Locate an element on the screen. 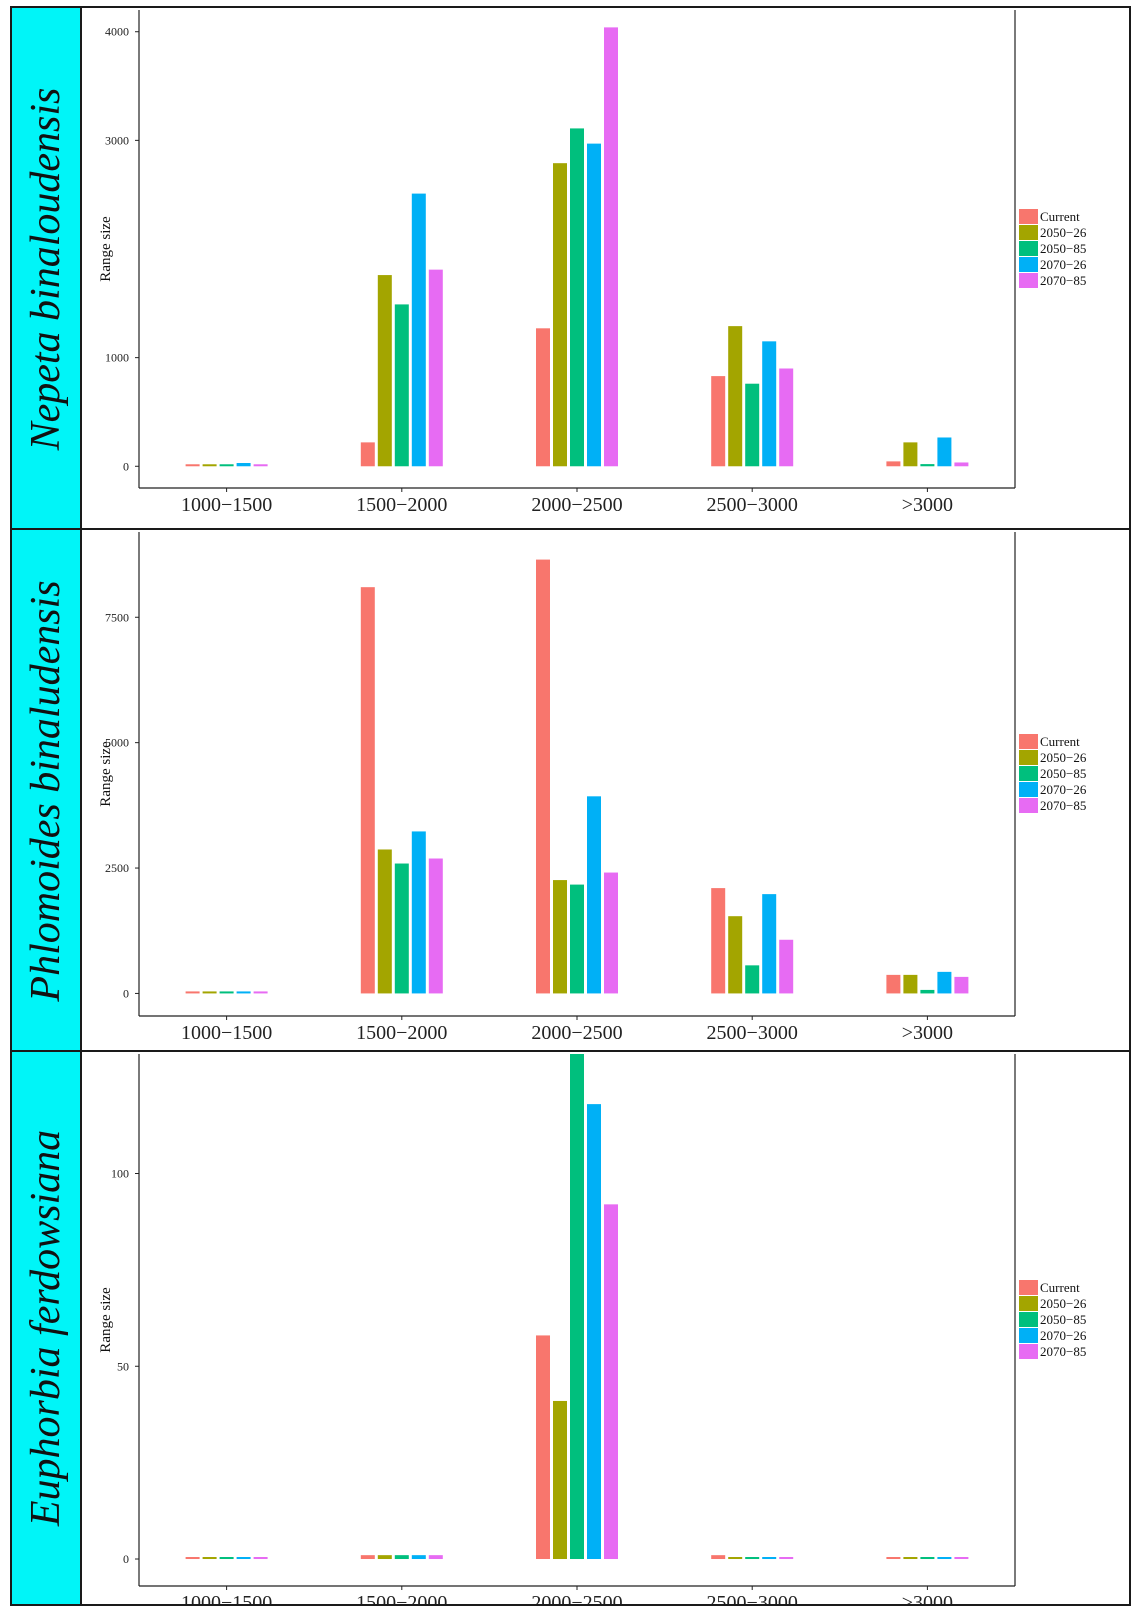  y-tick-label: 5000 is located at coordinates (117, 743).